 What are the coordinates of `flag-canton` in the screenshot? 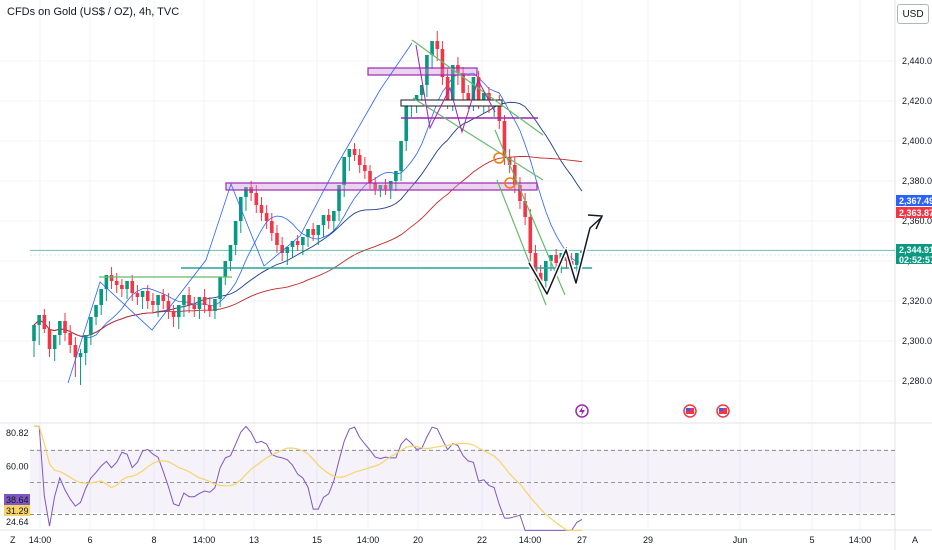 It's located at (721, 409).